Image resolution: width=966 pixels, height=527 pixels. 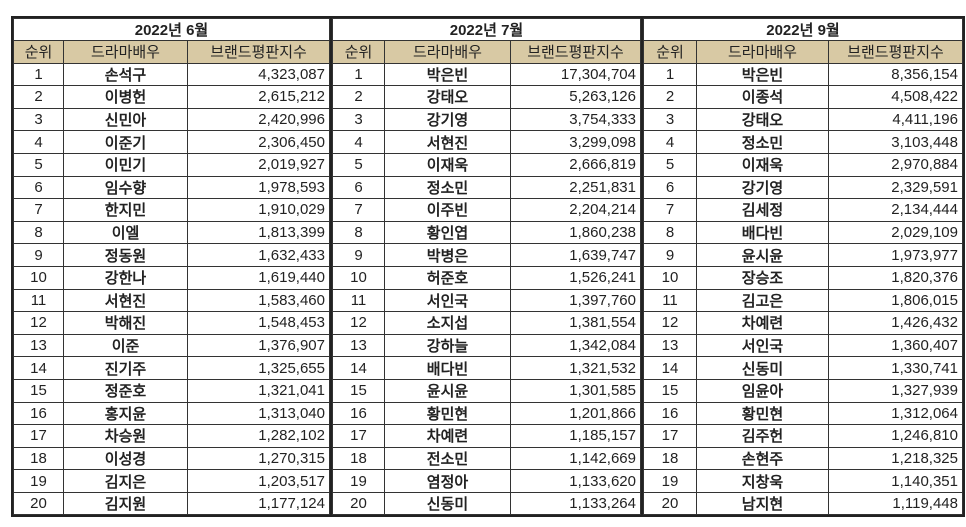 I want to click on actor-name-cell: 손석구, so click(x=125, y=74).